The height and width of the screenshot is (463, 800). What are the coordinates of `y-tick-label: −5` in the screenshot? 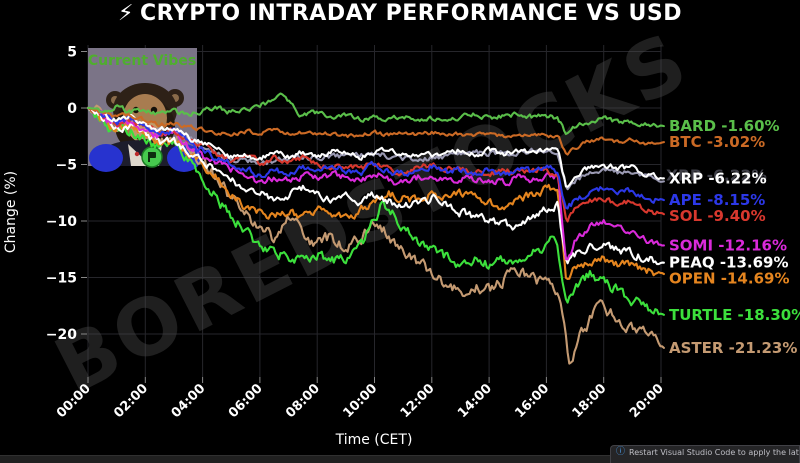 It's located at (66, 166).